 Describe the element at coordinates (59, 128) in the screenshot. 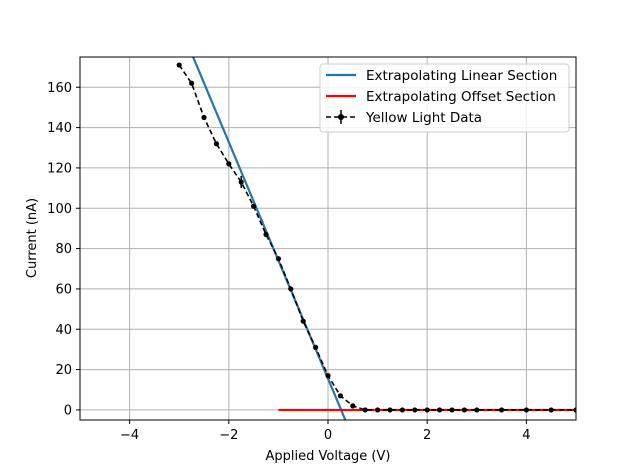

I see `y-tick-label: 140` at that location.